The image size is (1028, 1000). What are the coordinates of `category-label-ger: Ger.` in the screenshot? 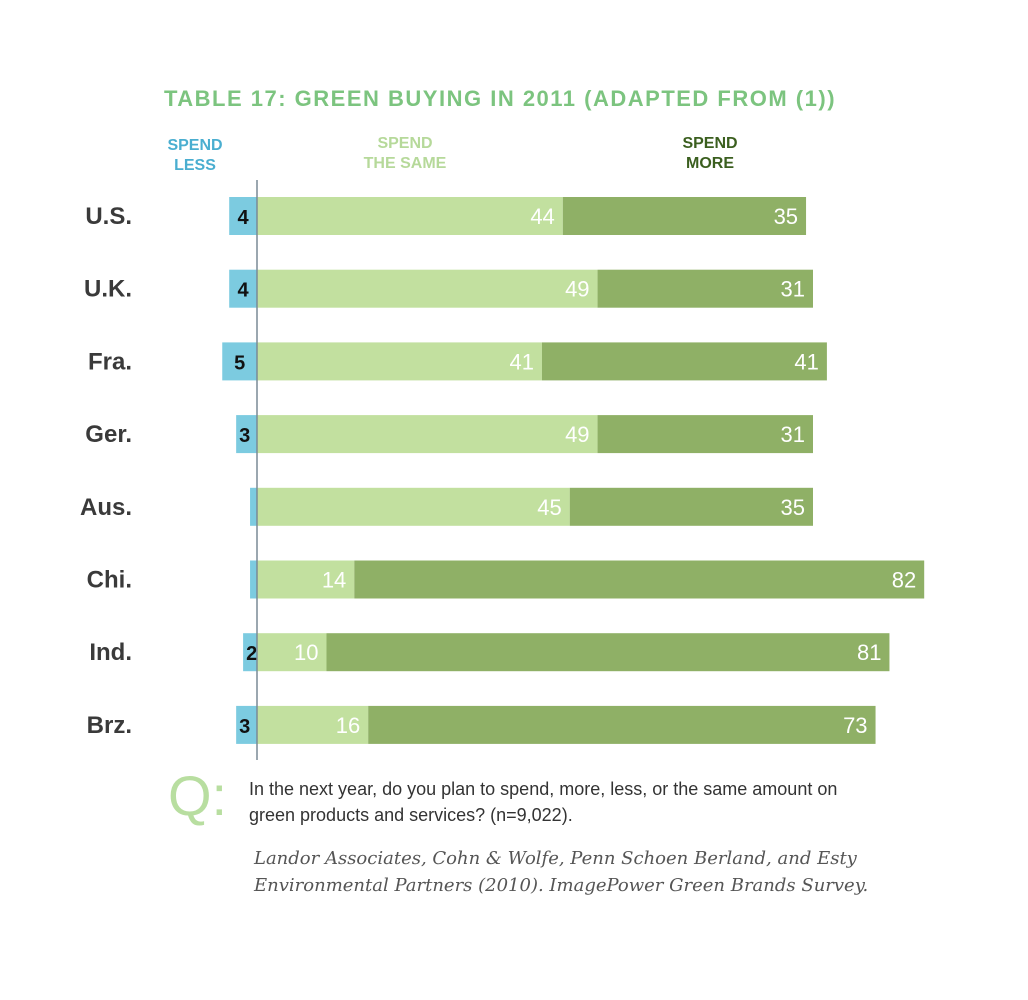 It's located at (108, 434).